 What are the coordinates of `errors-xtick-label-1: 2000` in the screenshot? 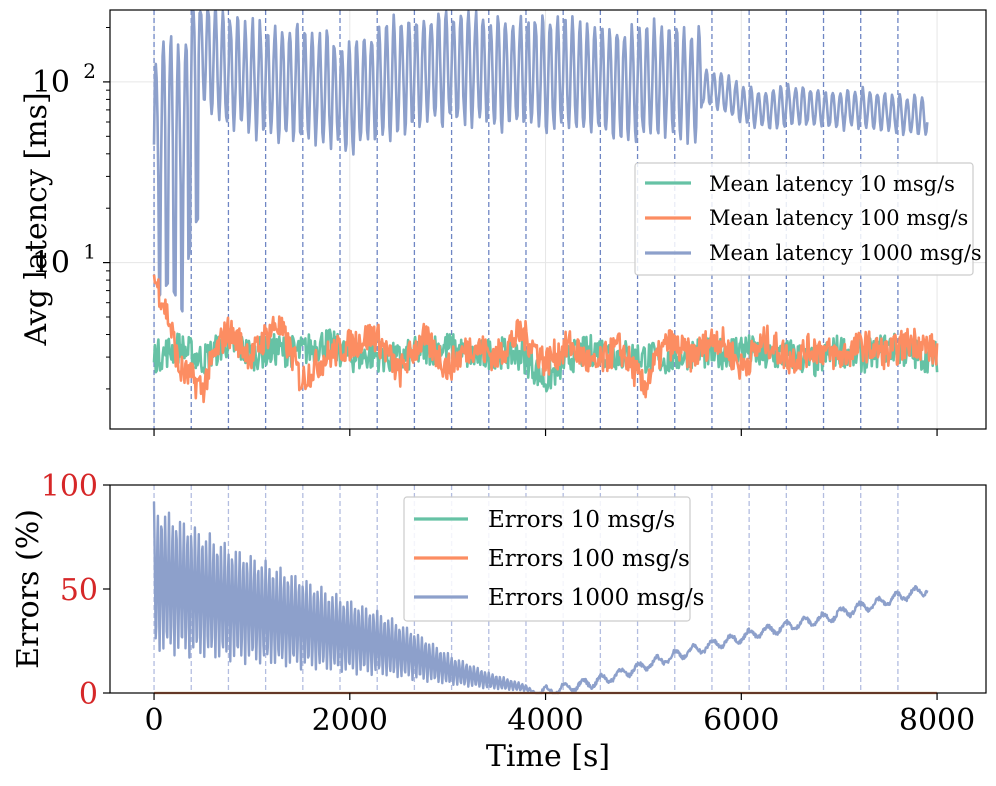 It's located at (350, 720).